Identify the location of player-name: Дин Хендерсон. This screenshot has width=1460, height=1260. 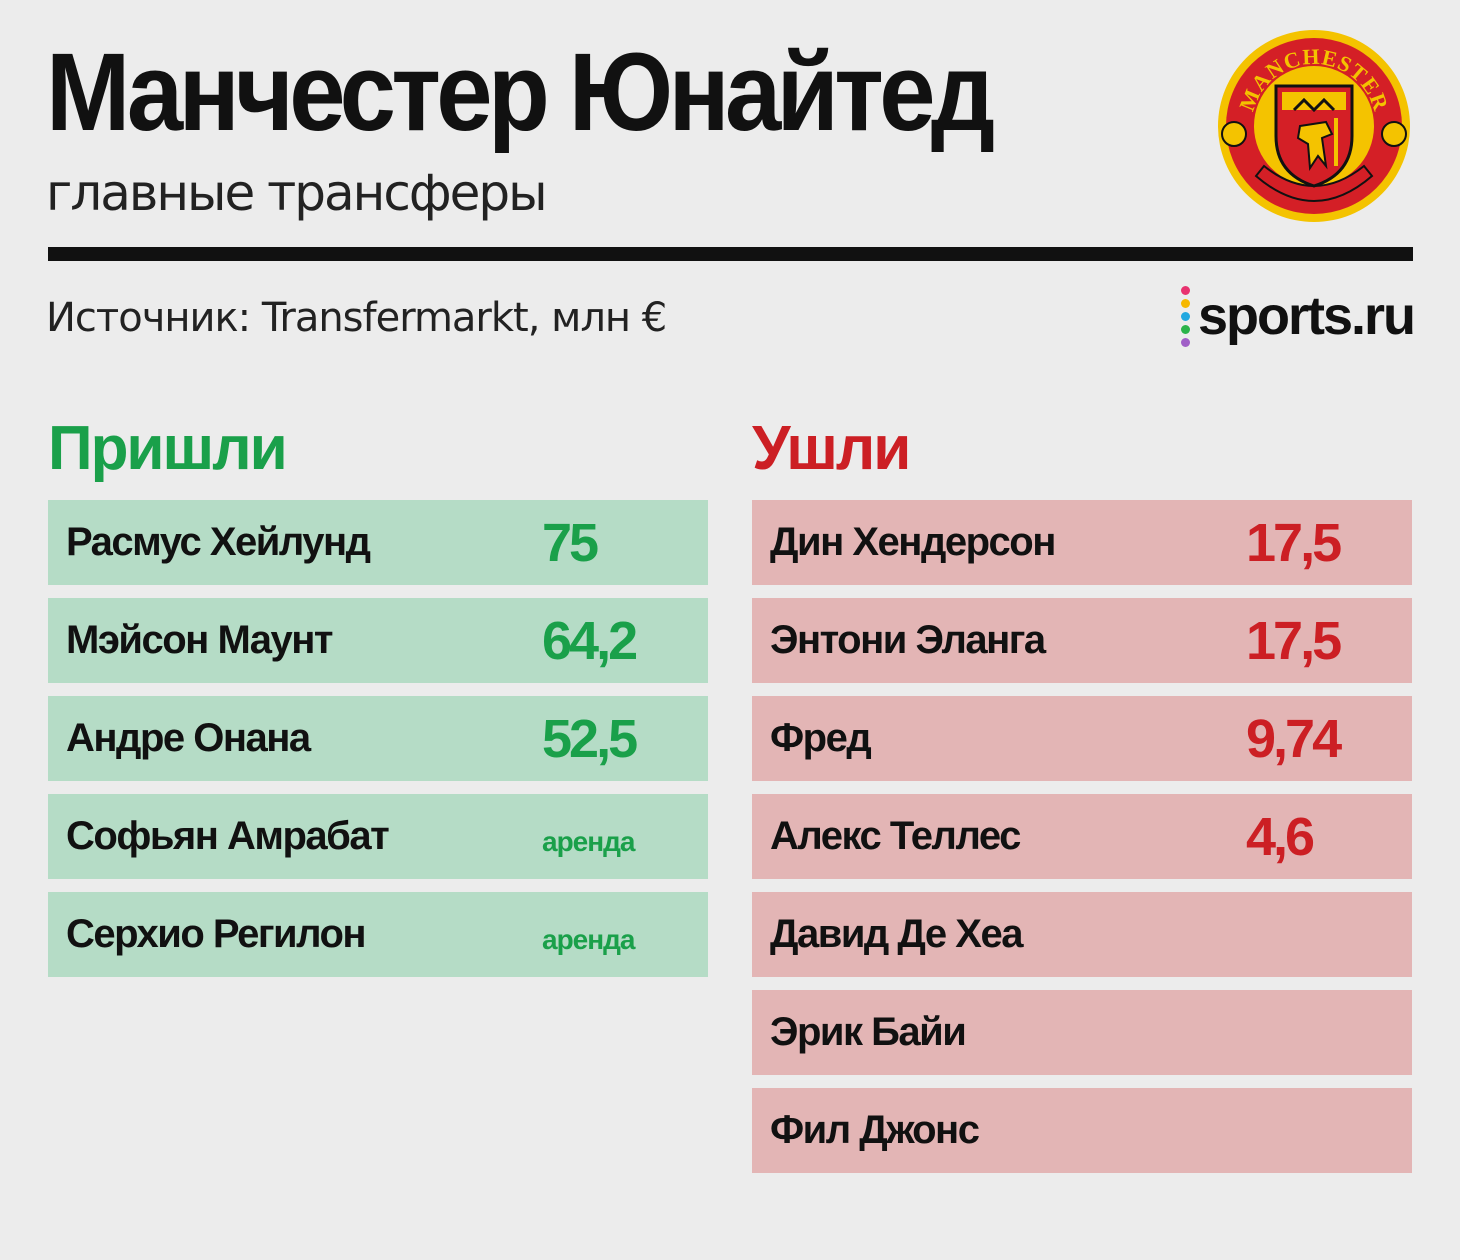
(913, 542).